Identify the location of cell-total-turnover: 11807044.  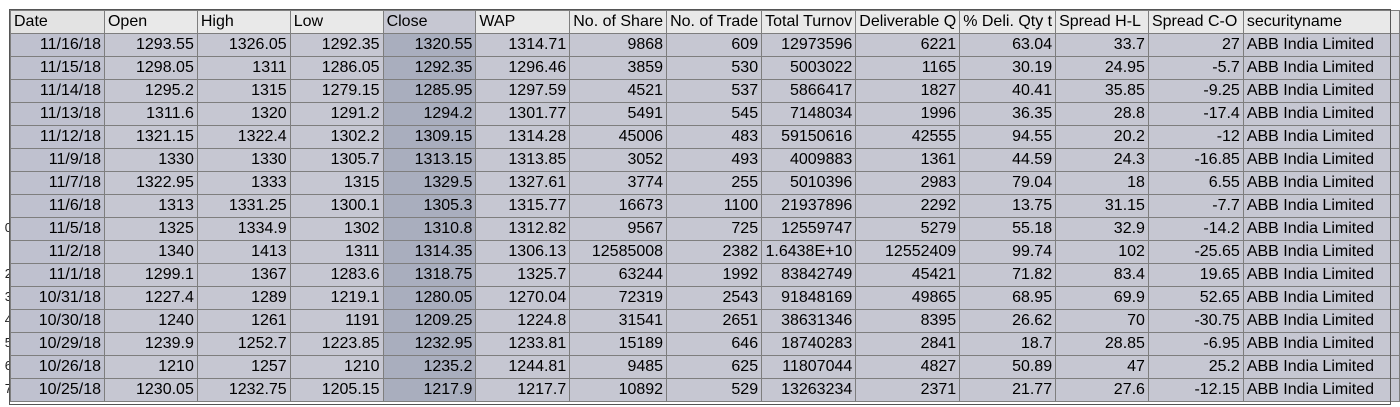
(809, 367).